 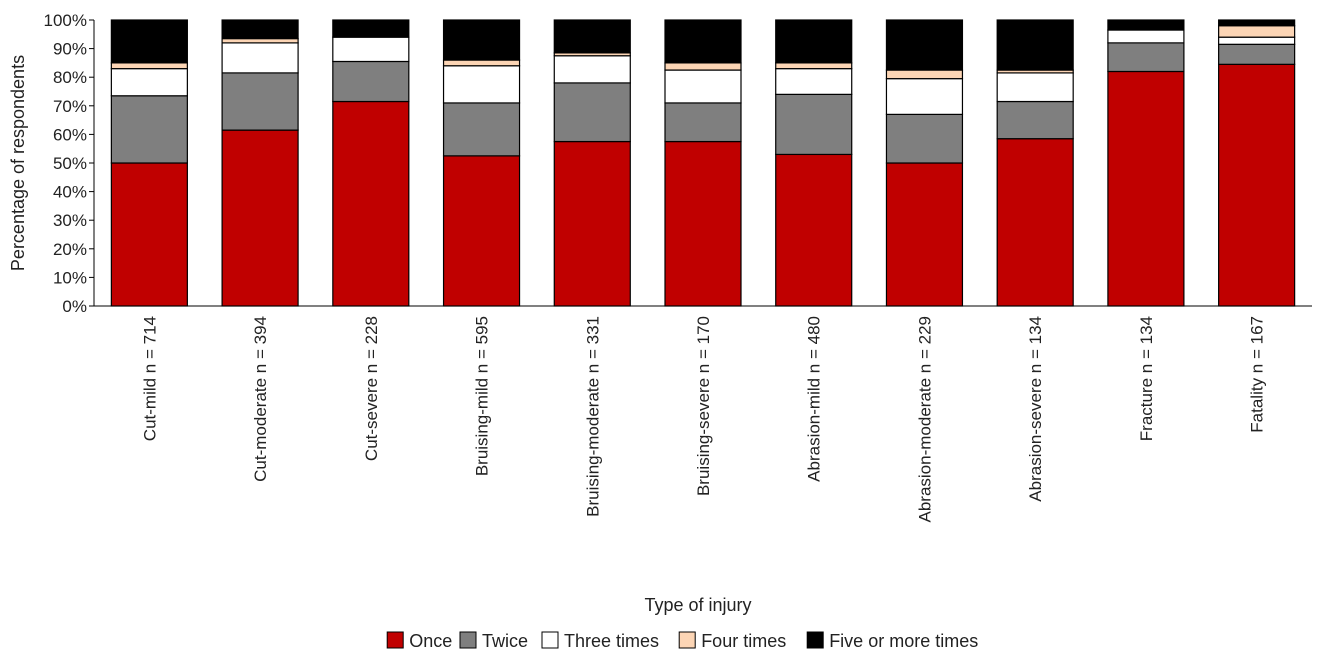 What do you see at coordinates (70, 134) in the screenshot?
I see `y-tick-label: 60%` at bounding box center [70, 134].